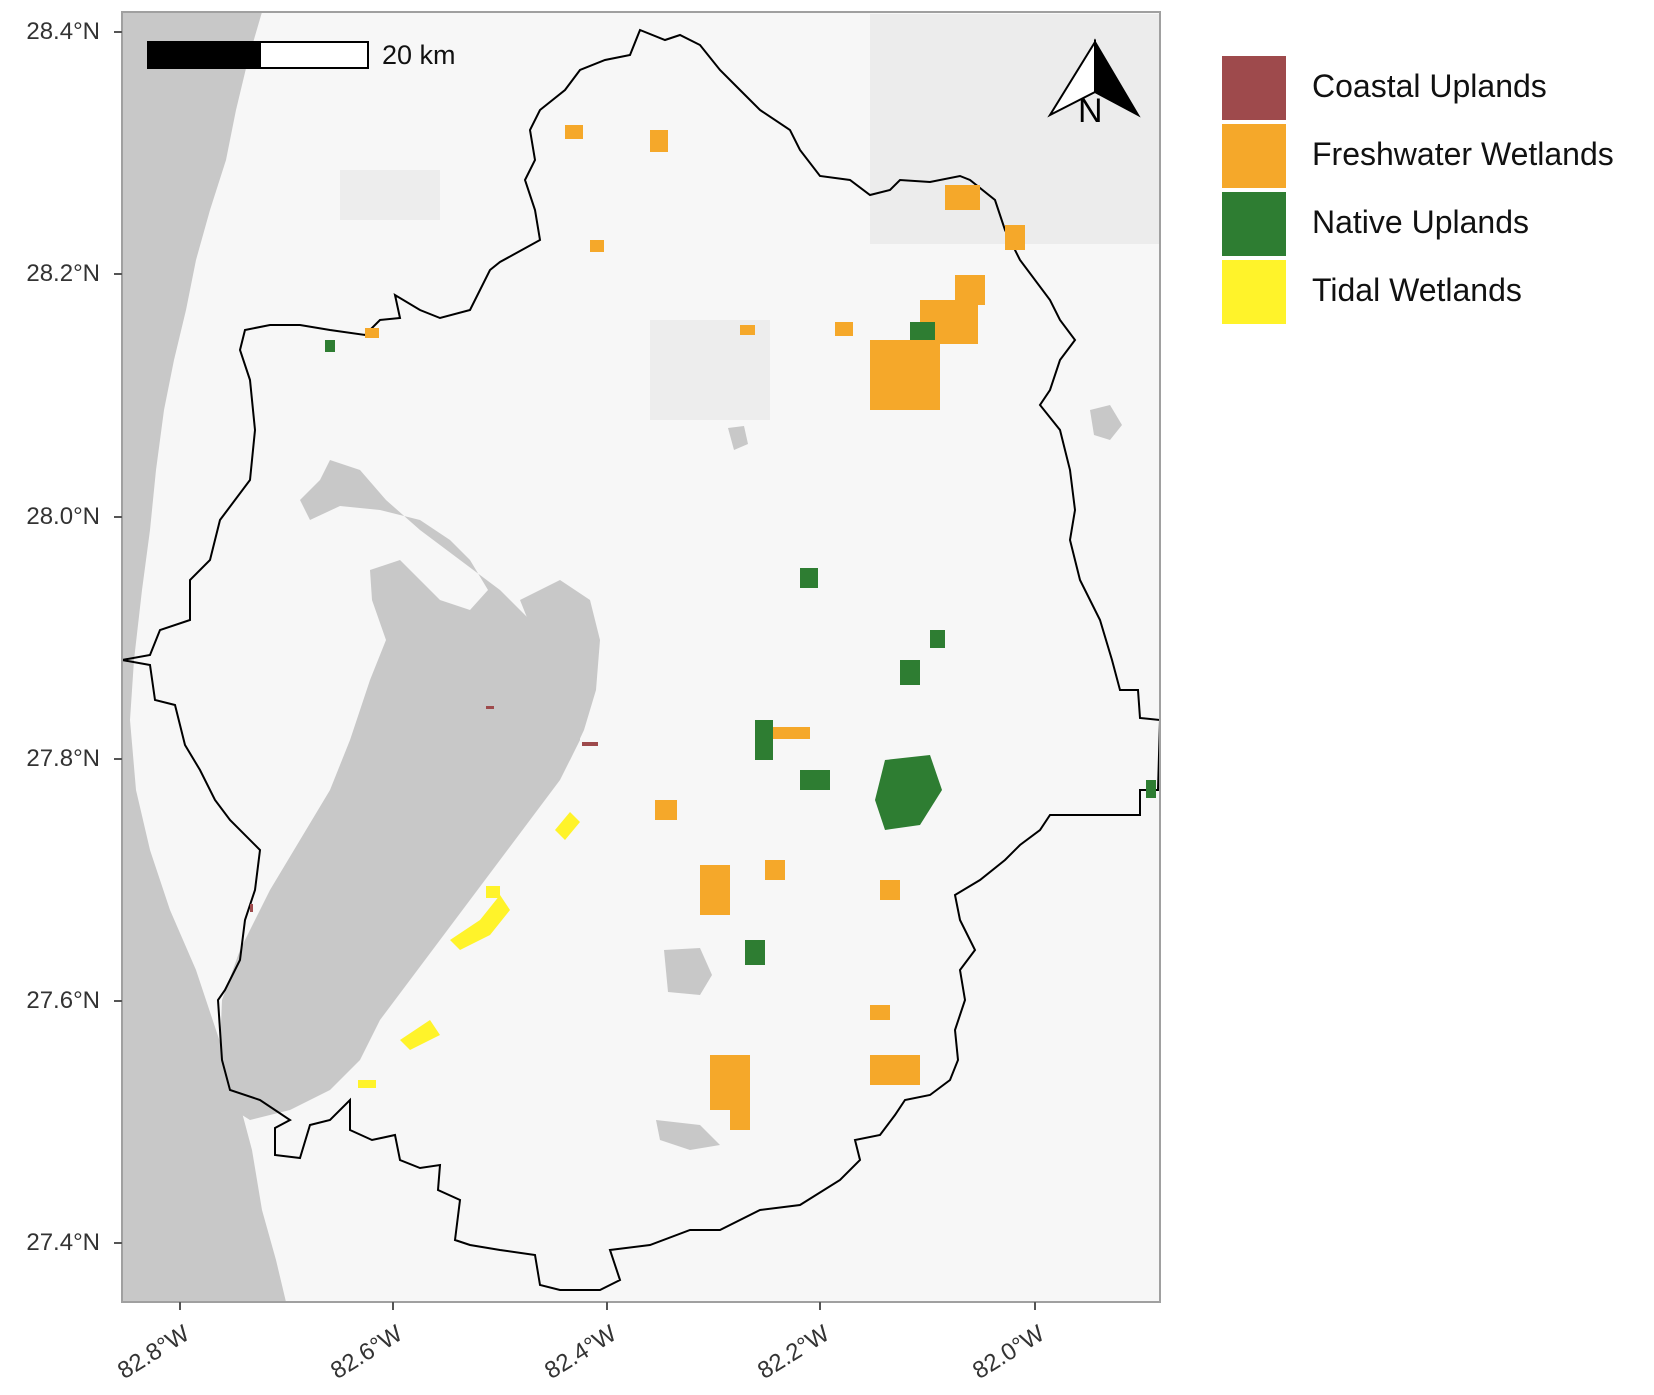 The image size is (1654, 1395). What do you see at coordinates (607, 1306) in the screenshot?
I see `x-axis-ticks` at bounding box center [607, 1306].